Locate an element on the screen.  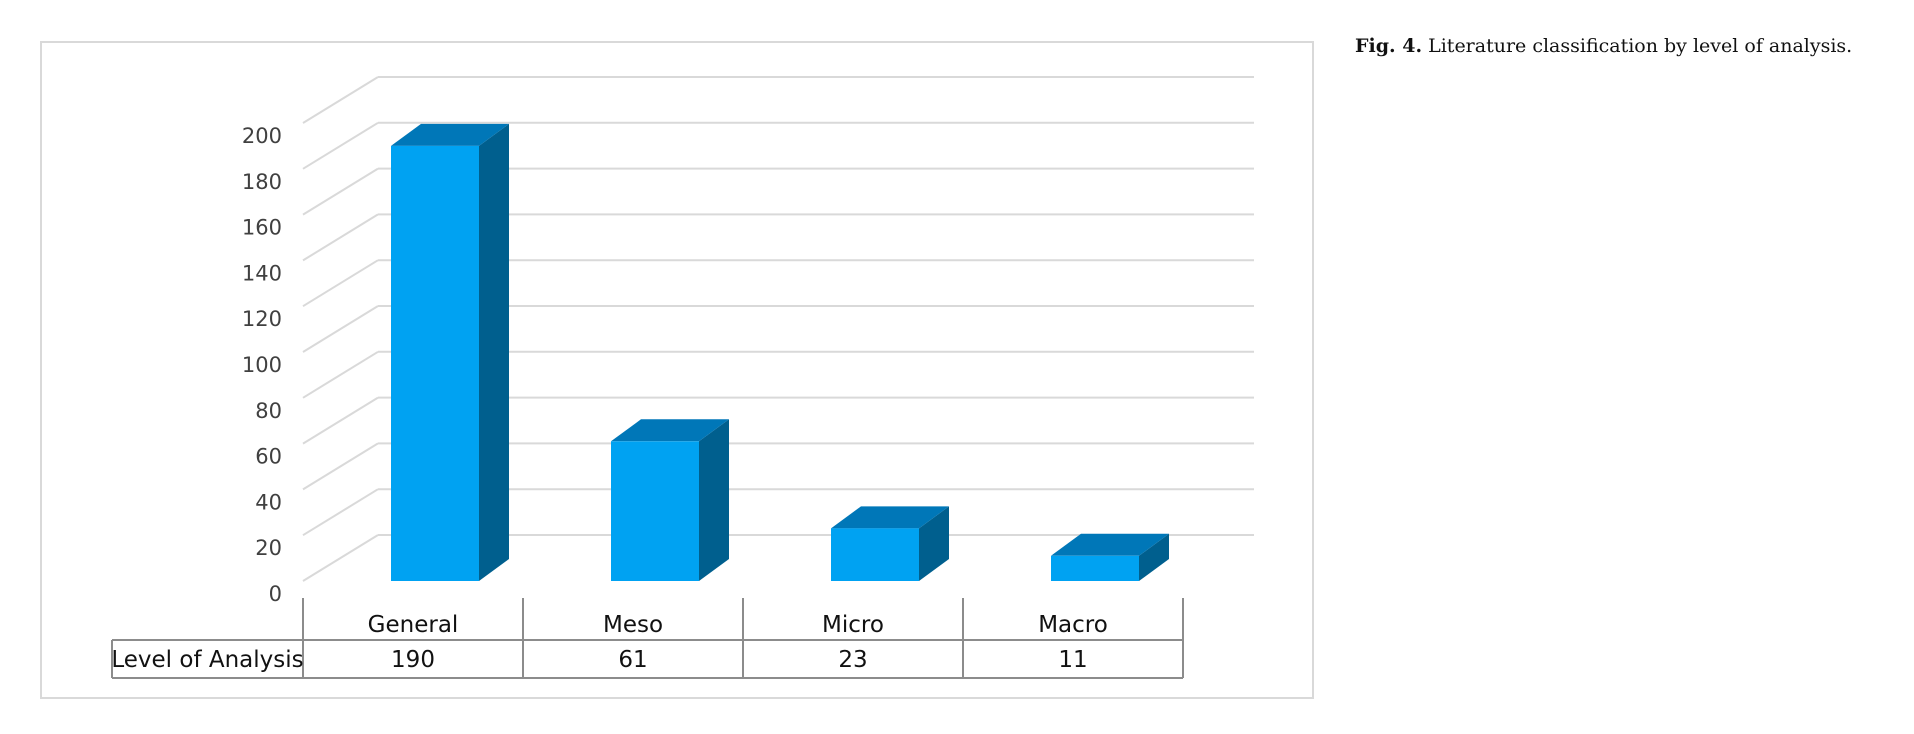
category-label-0: General is located at coordinates (413, 625).